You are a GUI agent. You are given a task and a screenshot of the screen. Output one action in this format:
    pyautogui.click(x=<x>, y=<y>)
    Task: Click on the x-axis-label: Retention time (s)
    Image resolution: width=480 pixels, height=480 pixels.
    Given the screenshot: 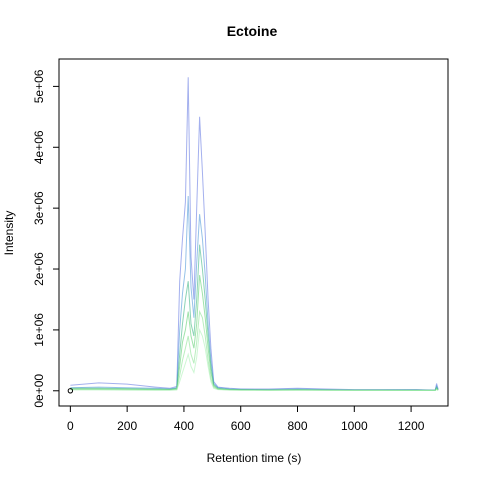 What is the action you would take?
    pyautogui.click(x=254, y=458)
    